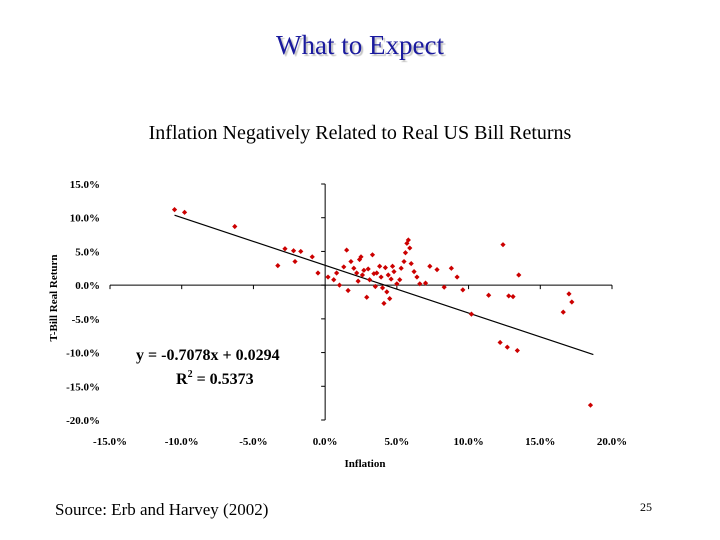  Describe the element at coordinates (162, 509) in the screenshot. I see `source-note: Source: Erb and Harvey (2002)` at that location.